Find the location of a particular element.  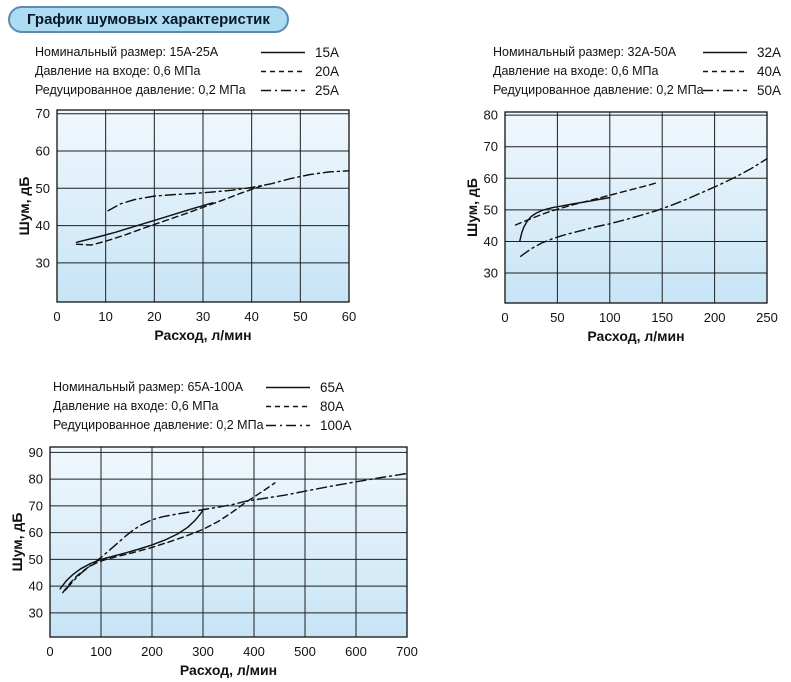

legend-key-label: 20А is located at coordinates (327, 71).